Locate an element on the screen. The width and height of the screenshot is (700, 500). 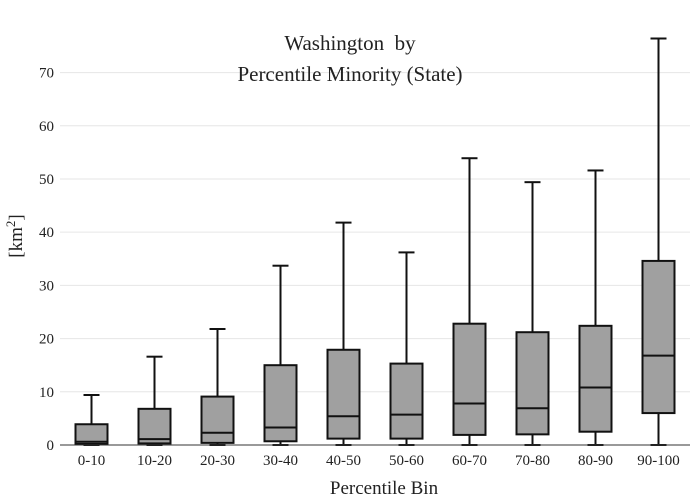
x-tick-label-50-60: 50-60 is located at coordinates (406, 461).